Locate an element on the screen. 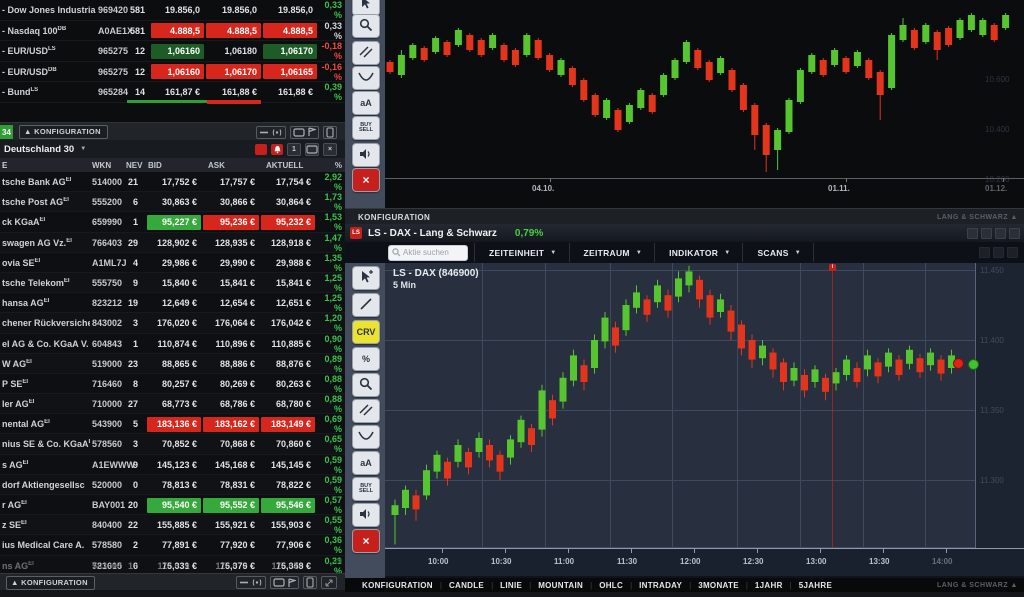  push-stream-icon is located at coordinates (261, 149).